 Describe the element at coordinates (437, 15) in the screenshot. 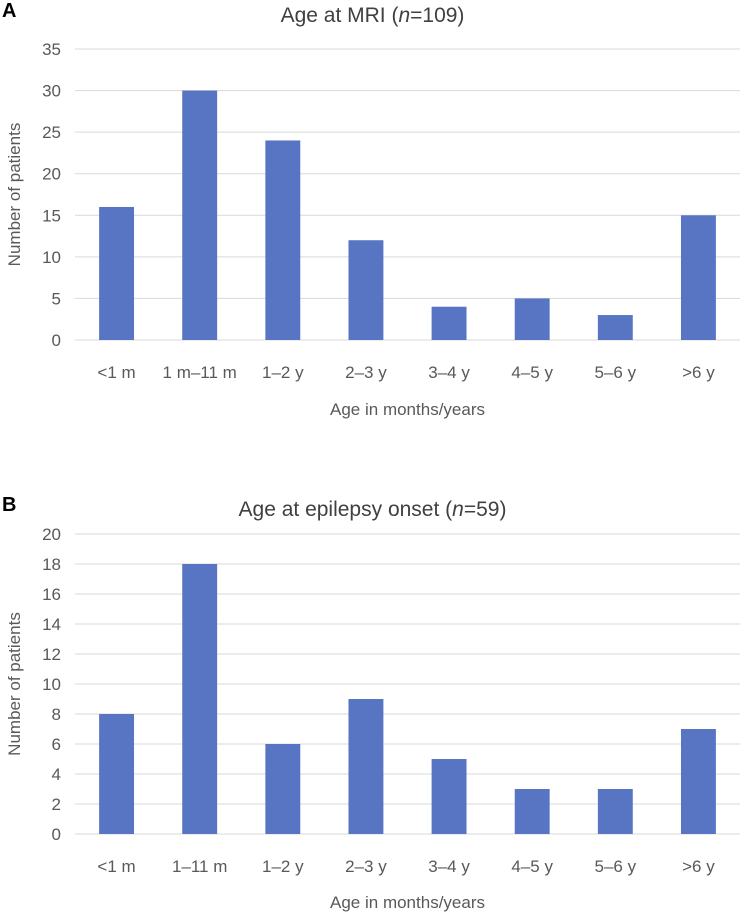

I see `chart-title-suffix: =109)` at that location.